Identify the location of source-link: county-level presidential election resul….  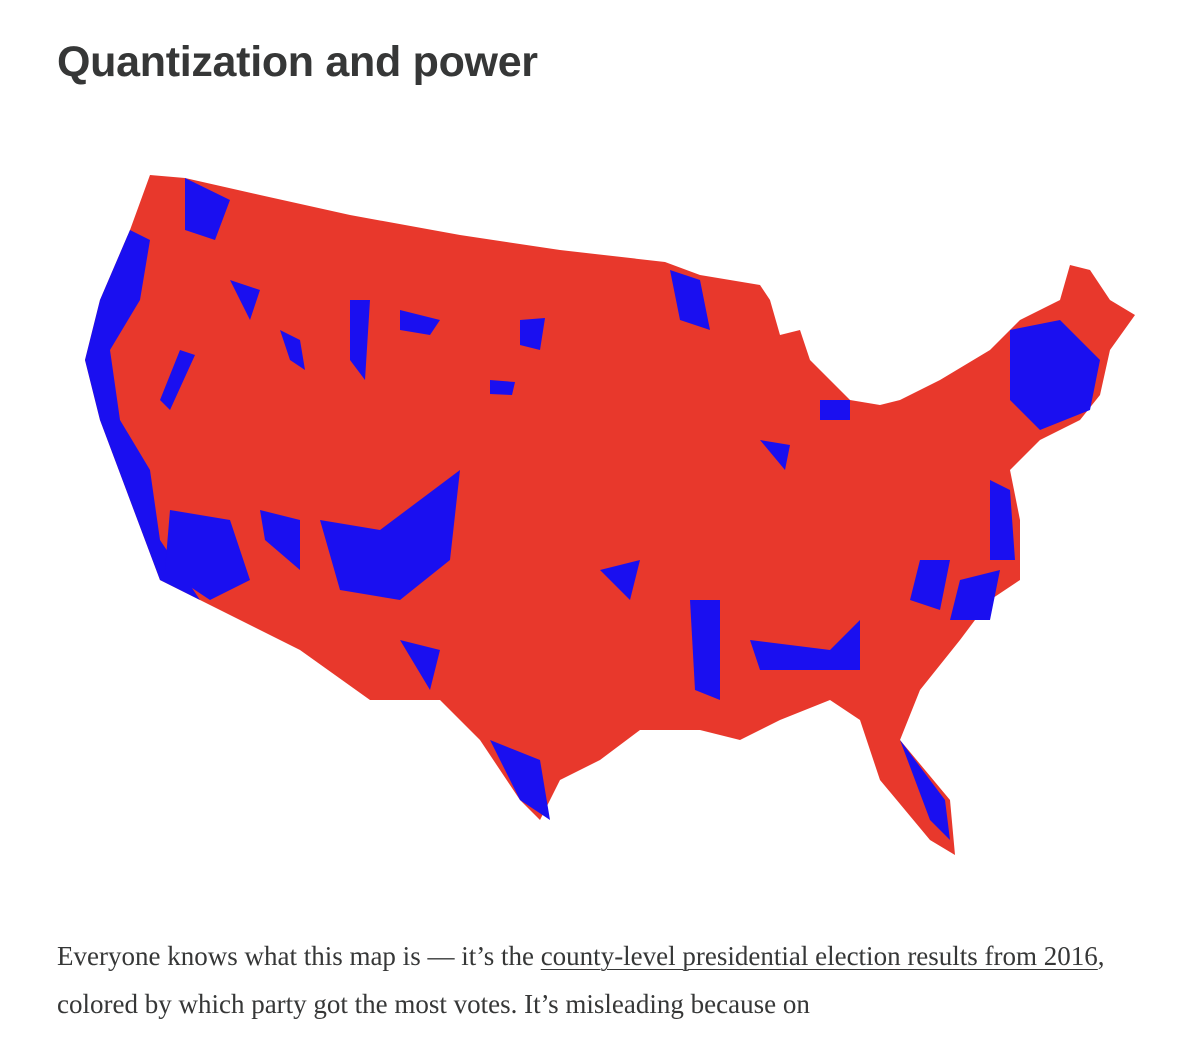
(819, 956).